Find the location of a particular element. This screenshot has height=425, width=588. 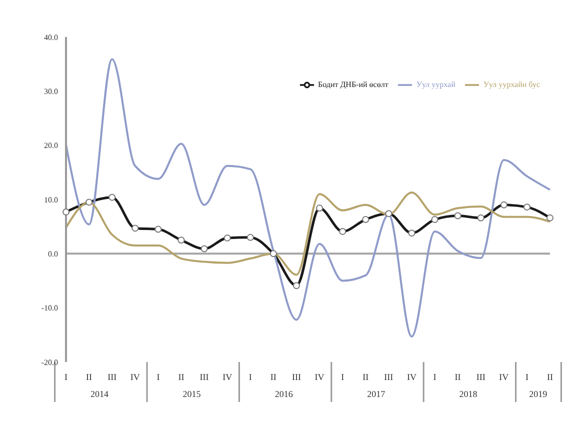

y-tick-label: -20.0 is located at coordinates (49, 362).